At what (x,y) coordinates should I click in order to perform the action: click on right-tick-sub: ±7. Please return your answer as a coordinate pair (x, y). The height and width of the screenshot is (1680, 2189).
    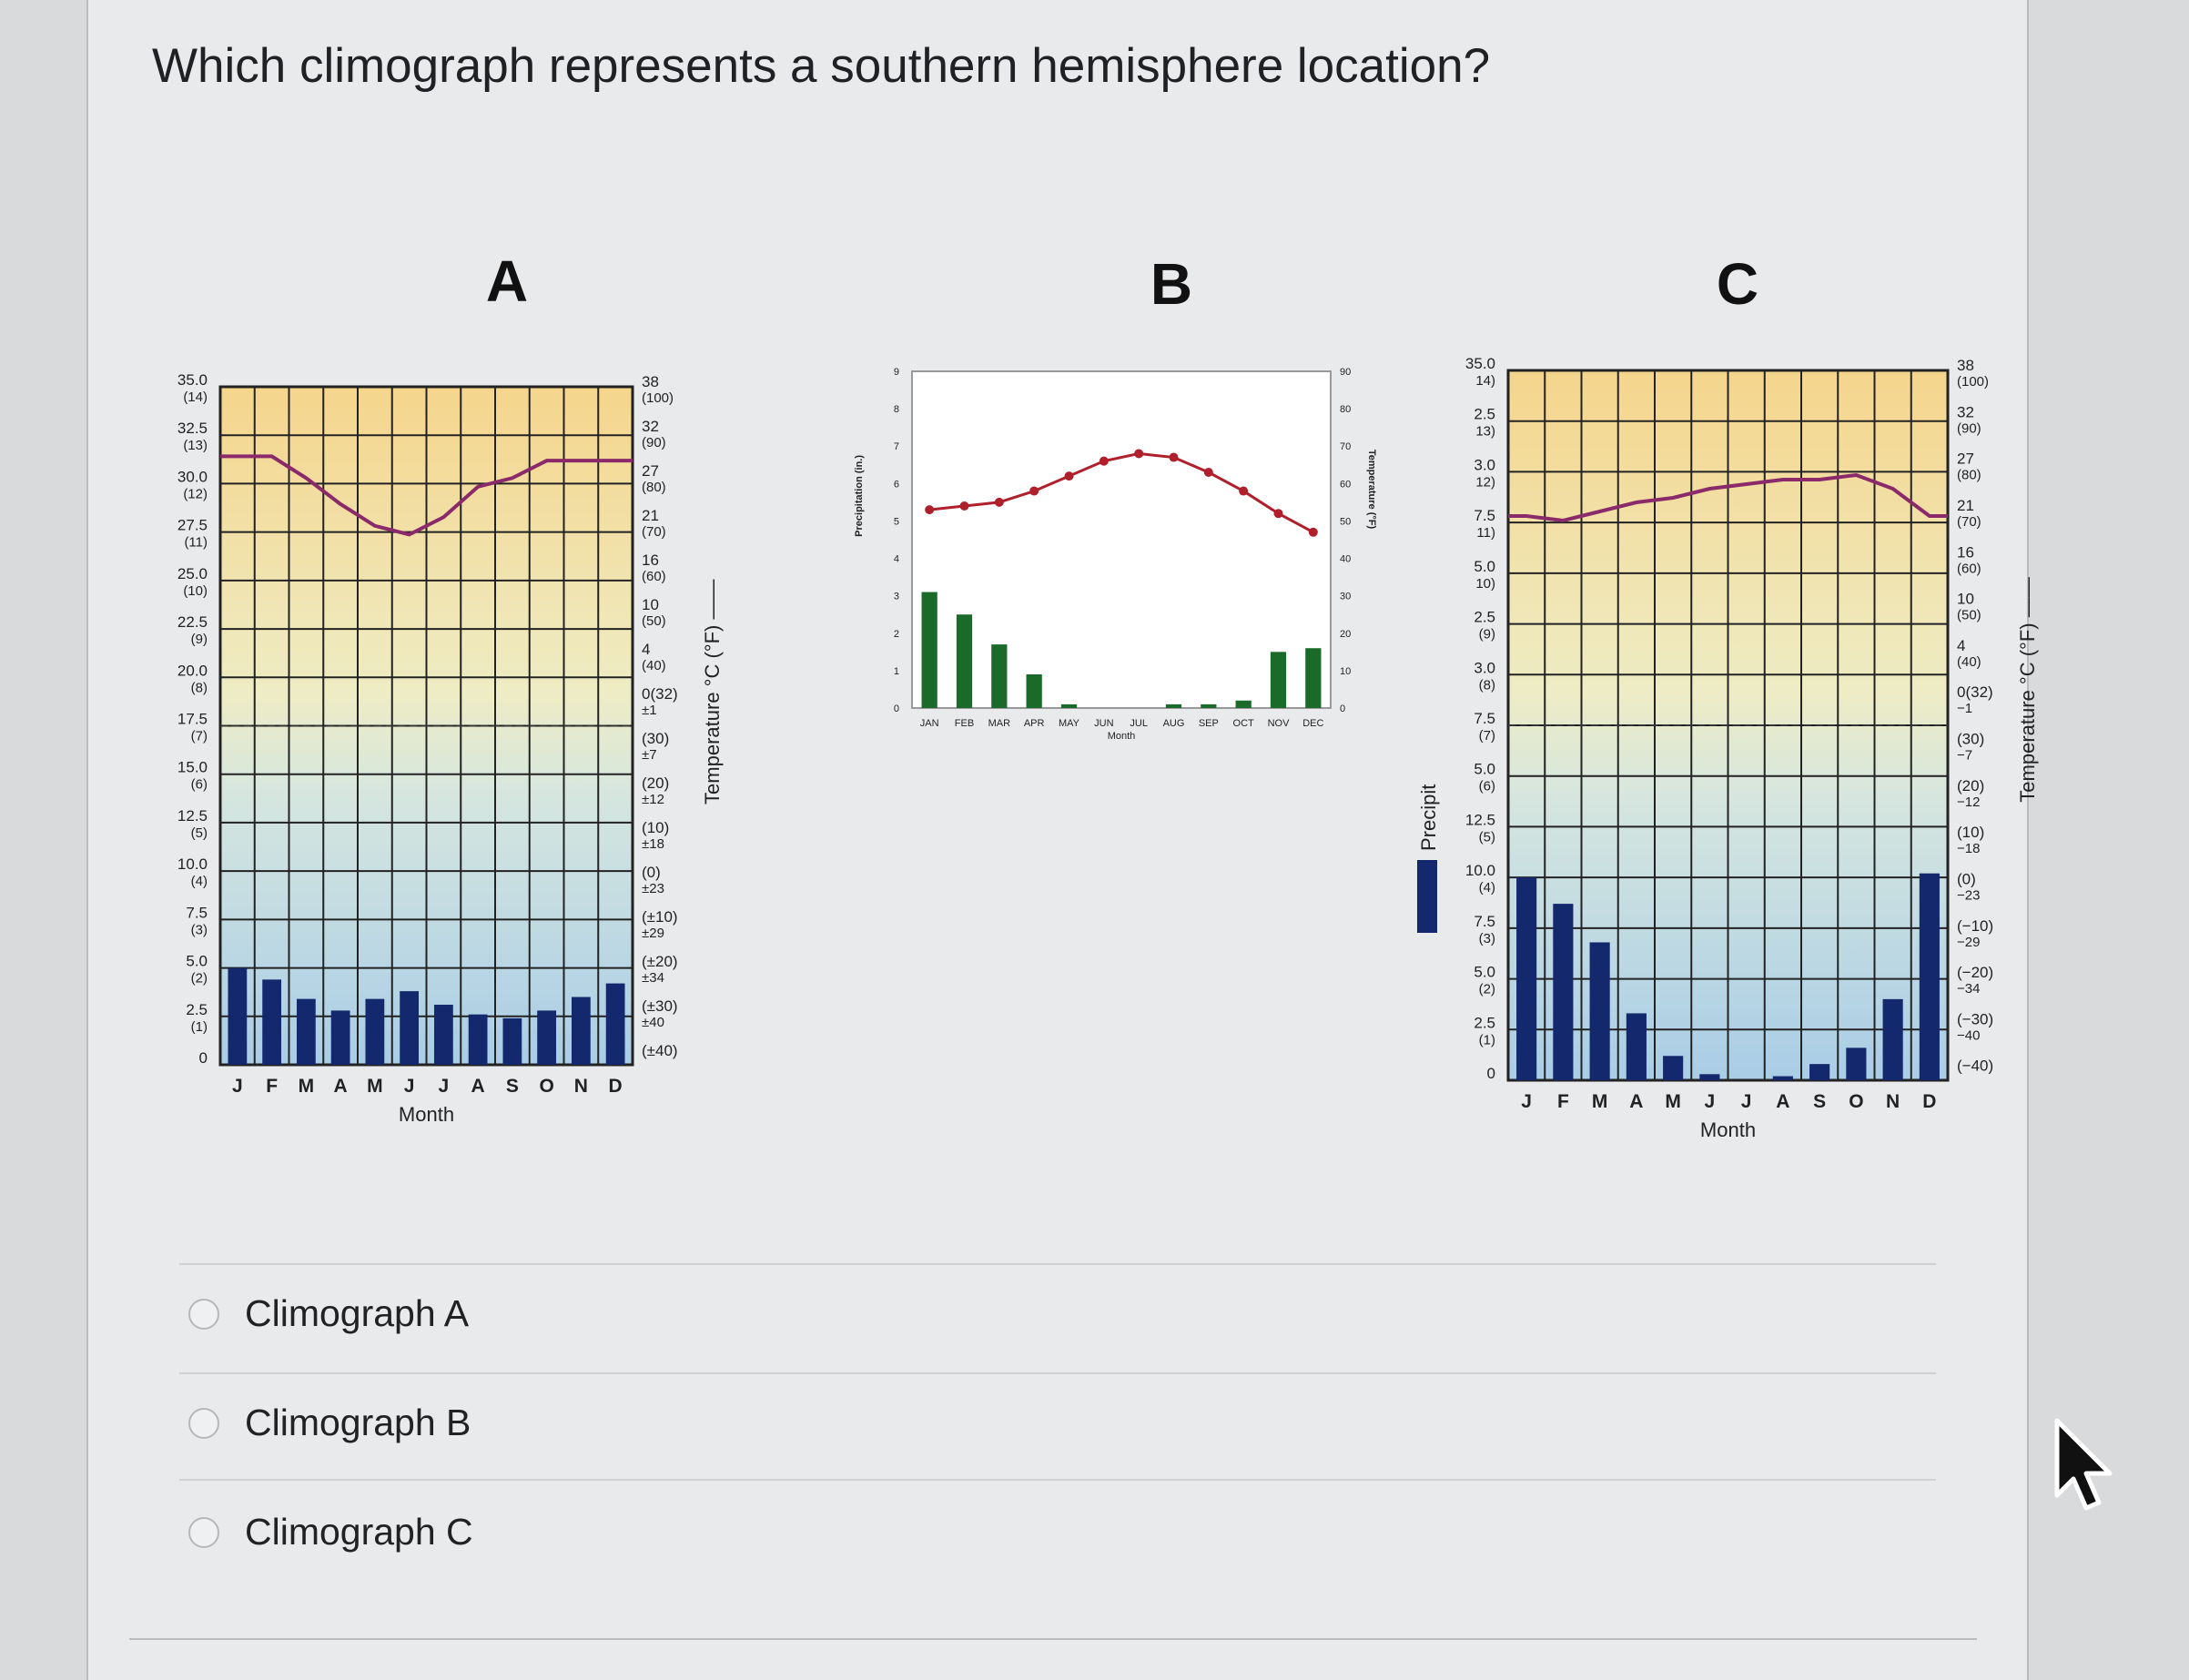
    Looking at the image, I should click on (649, 755).